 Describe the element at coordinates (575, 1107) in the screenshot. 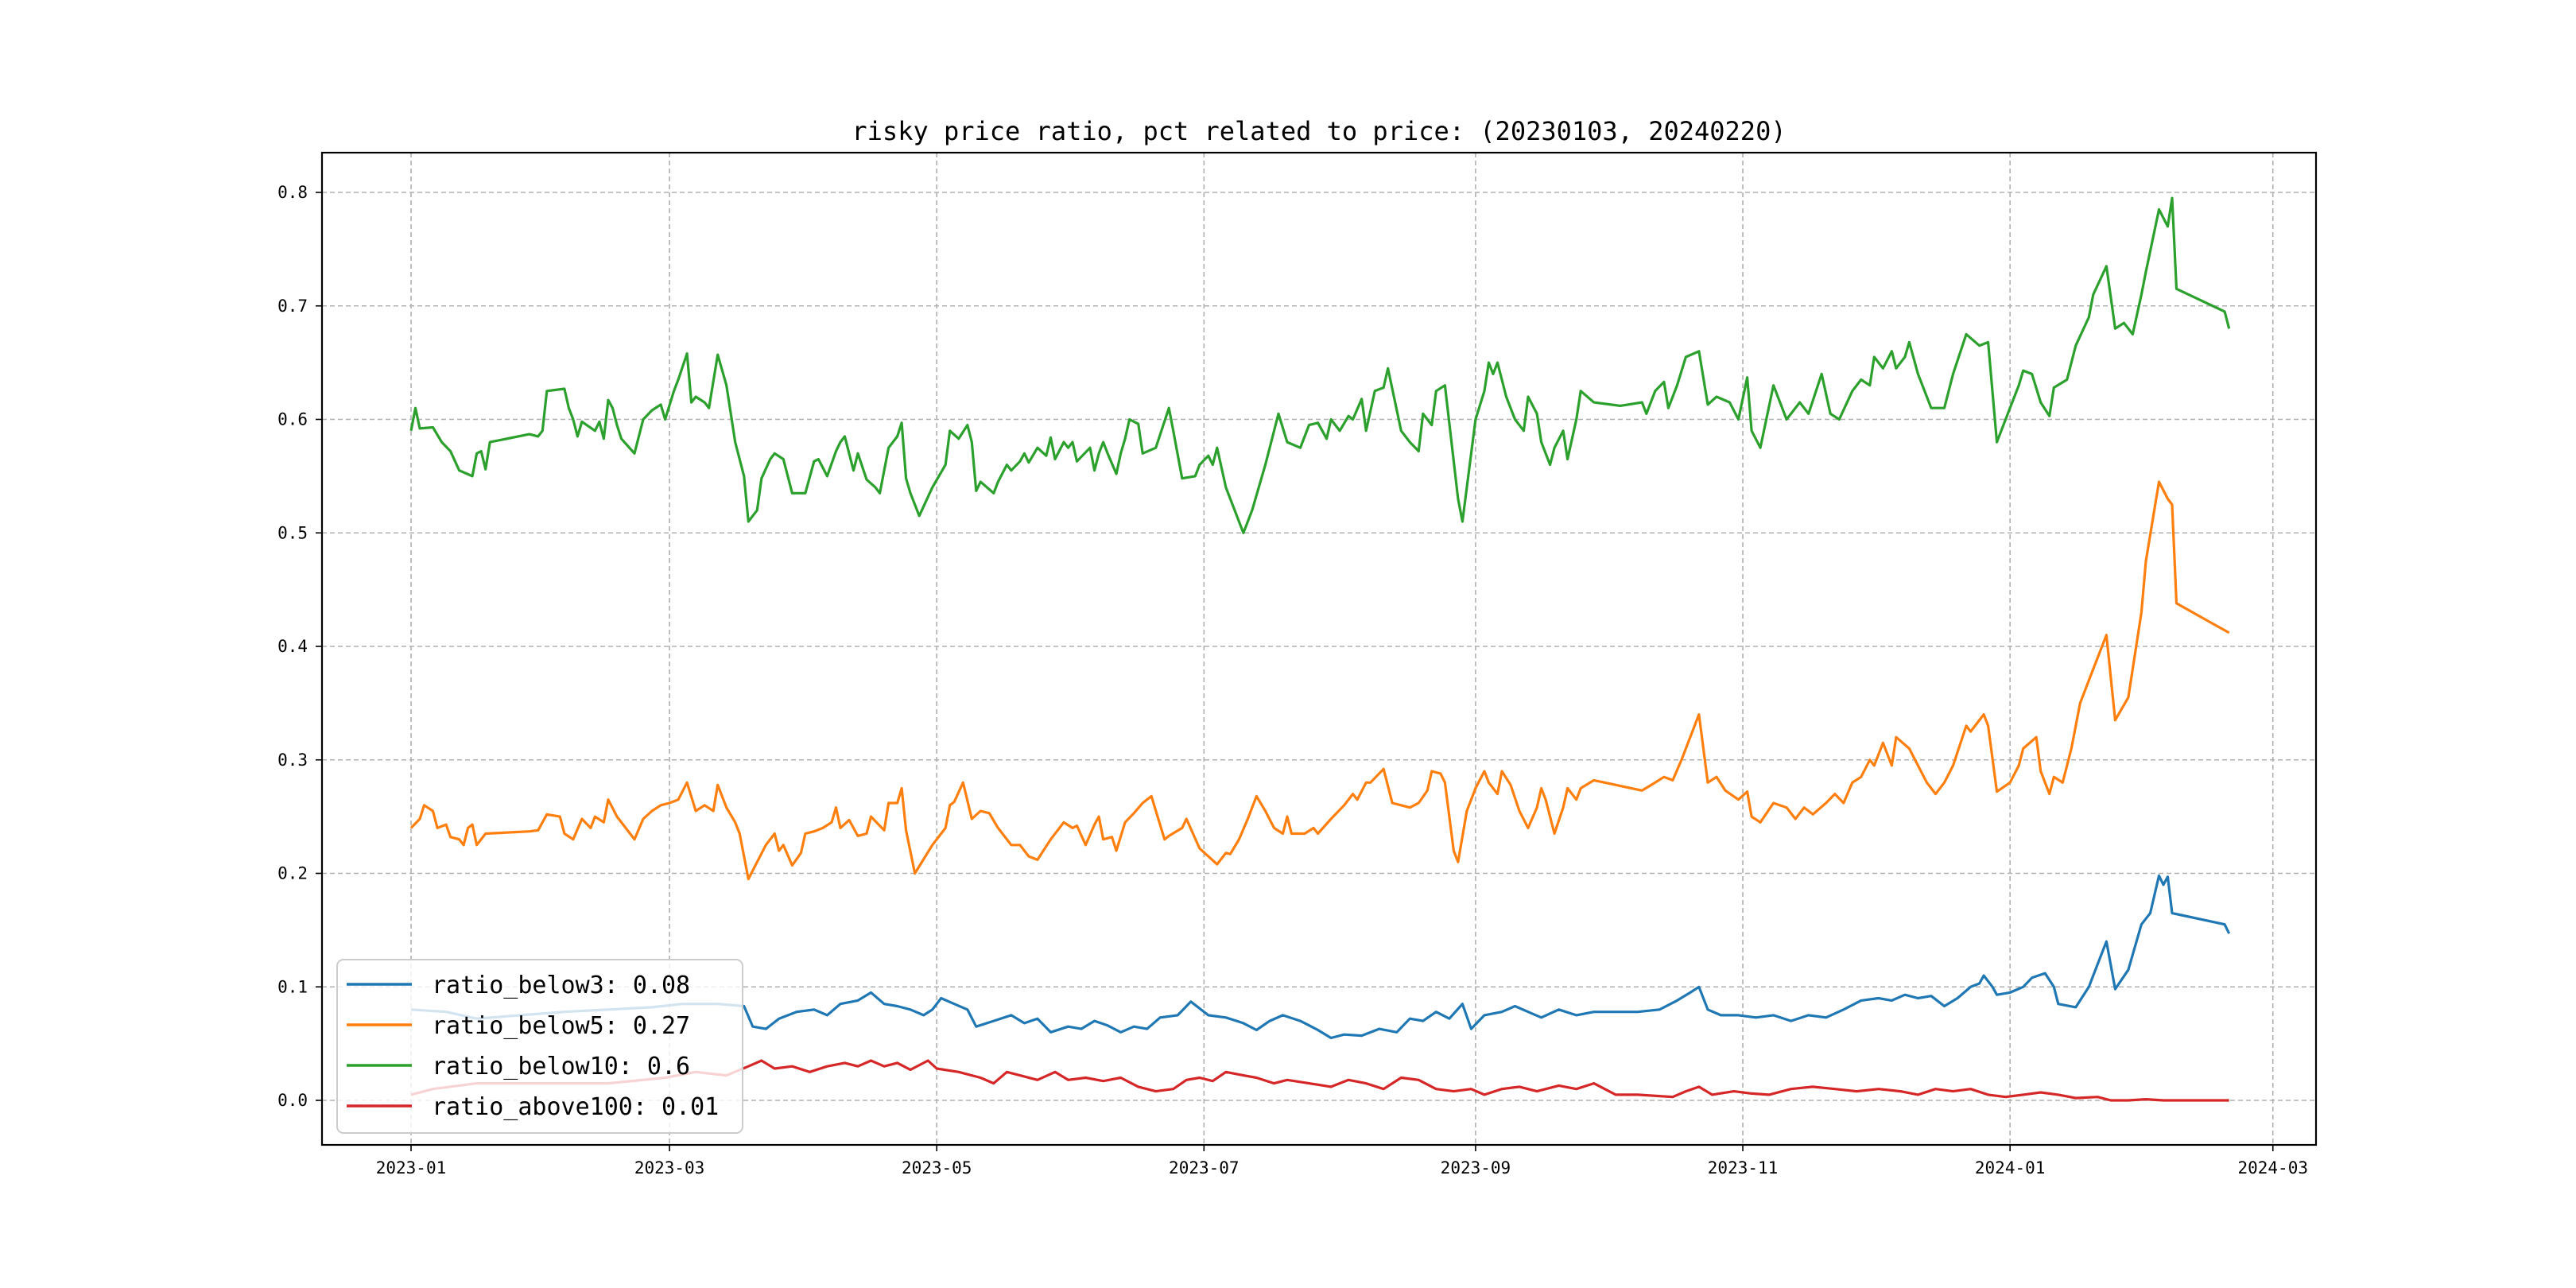

I see `legend-label: ratio_above100: 0.01` at that location.